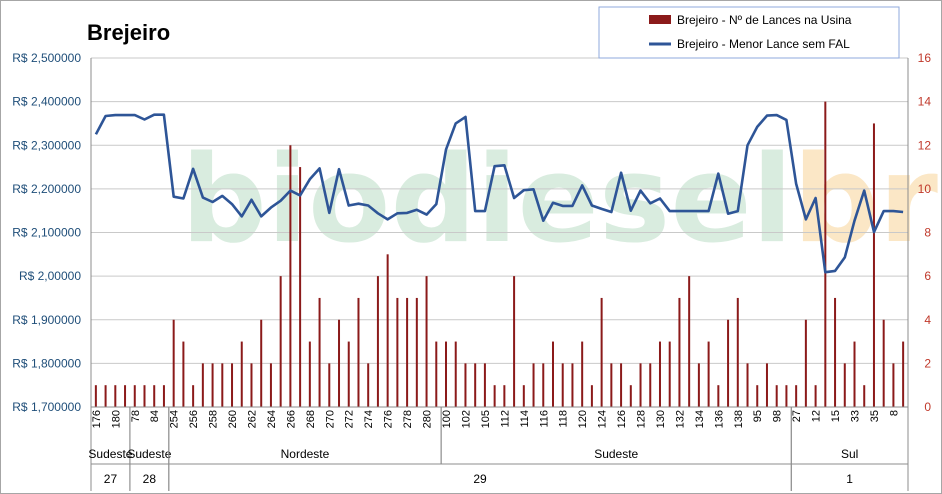 The height and width of the screenshot is (494, 942). What do you see at coordinates (46, 145) in the screenshot?
I see `left-tick-label: R$ 2,300000` at bounding box center [46, 145].